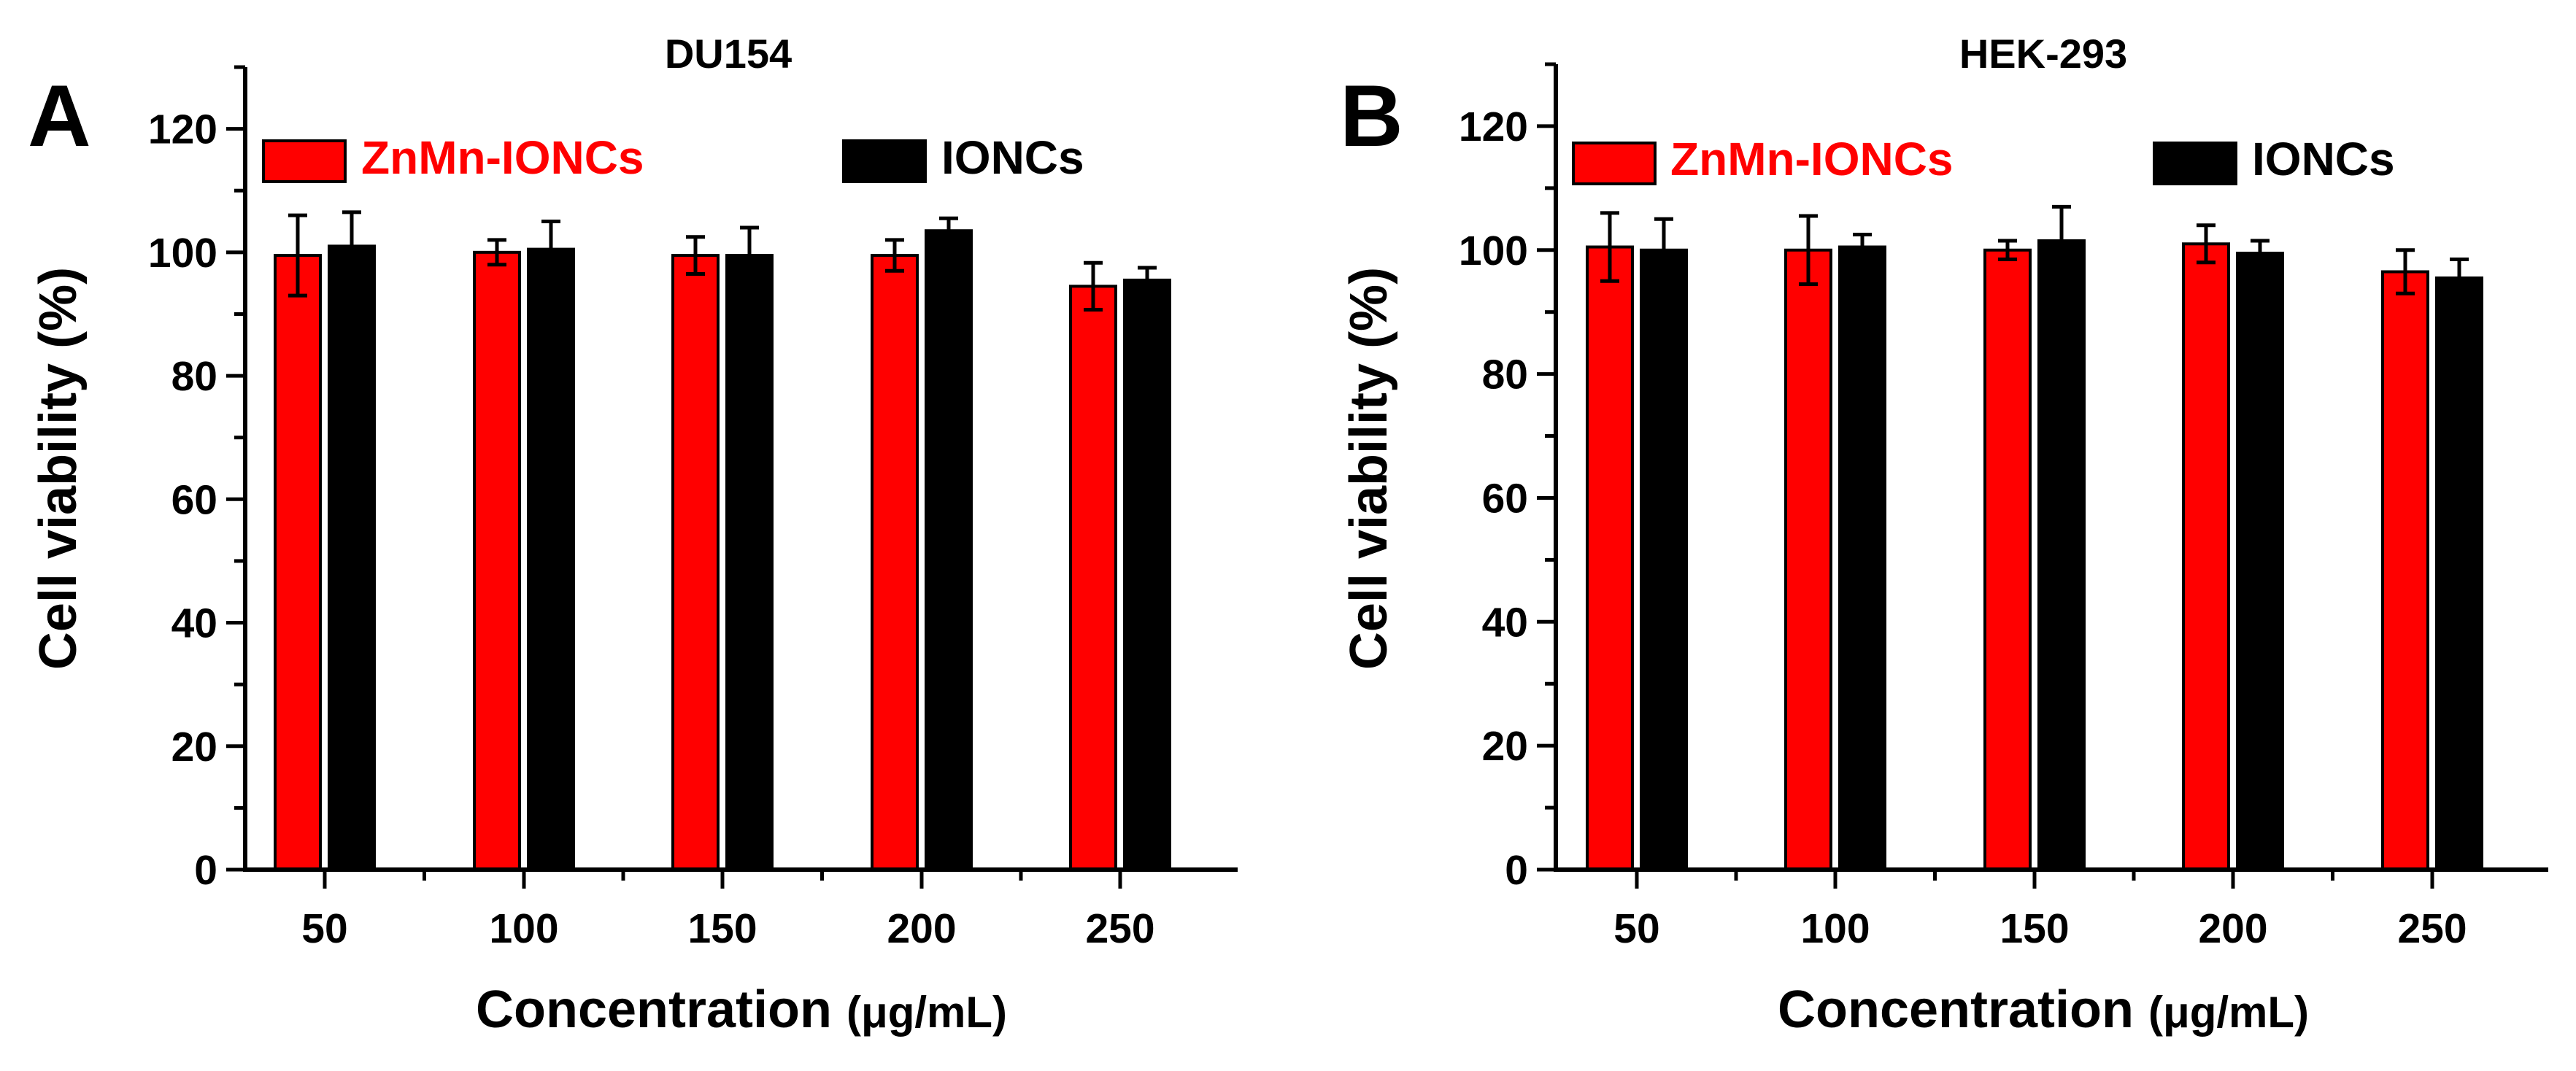 This screenshot has width=2576, height=1071. What do you see at coordinates (1371, 116) in the screenshot?
I see `panel-label: B` at bounding box center [1371, 116].